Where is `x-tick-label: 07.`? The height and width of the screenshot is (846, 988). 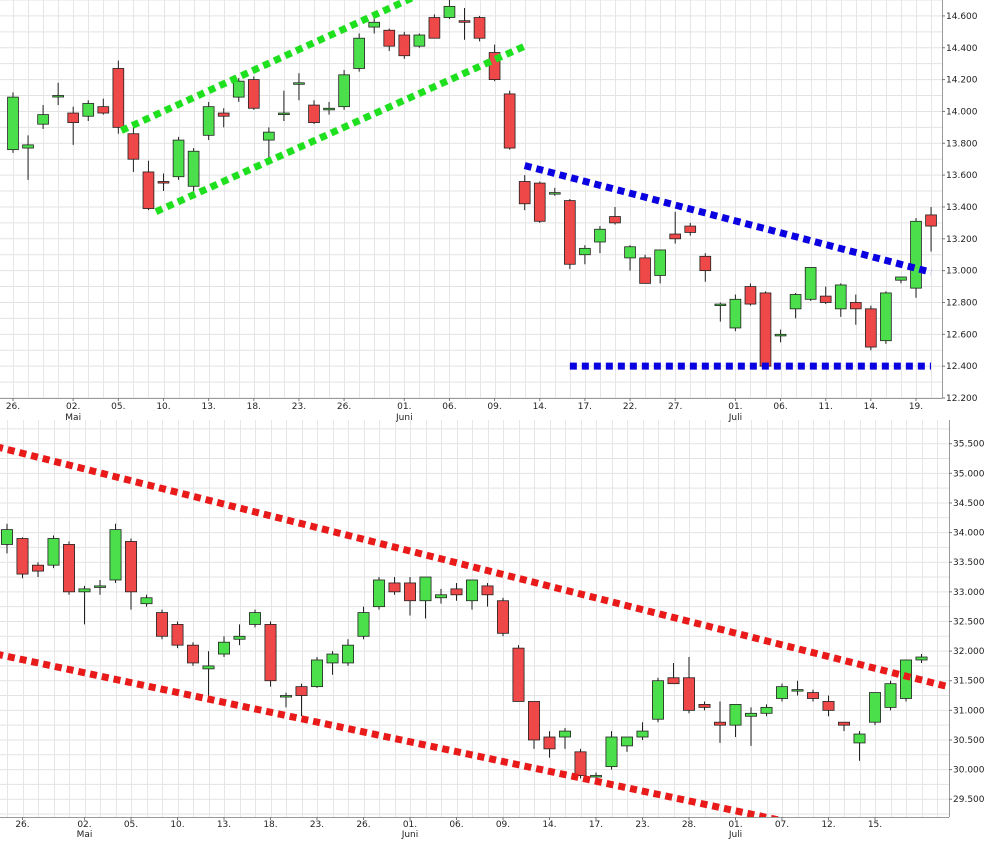
x-tick-label: 07. is located at coordinates (782, 825).